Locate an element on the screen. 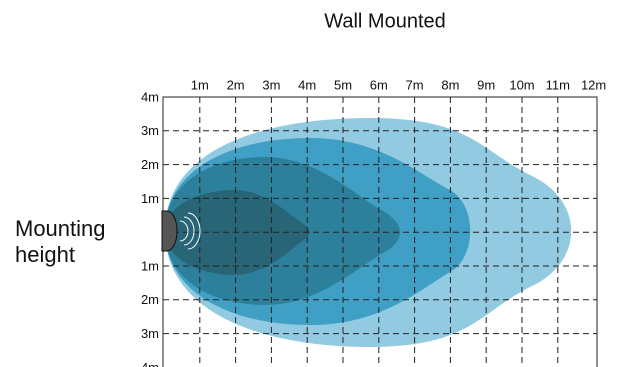 The image size is (622, 367). top-axis-label: 5m is located at coordinates (343, 84).